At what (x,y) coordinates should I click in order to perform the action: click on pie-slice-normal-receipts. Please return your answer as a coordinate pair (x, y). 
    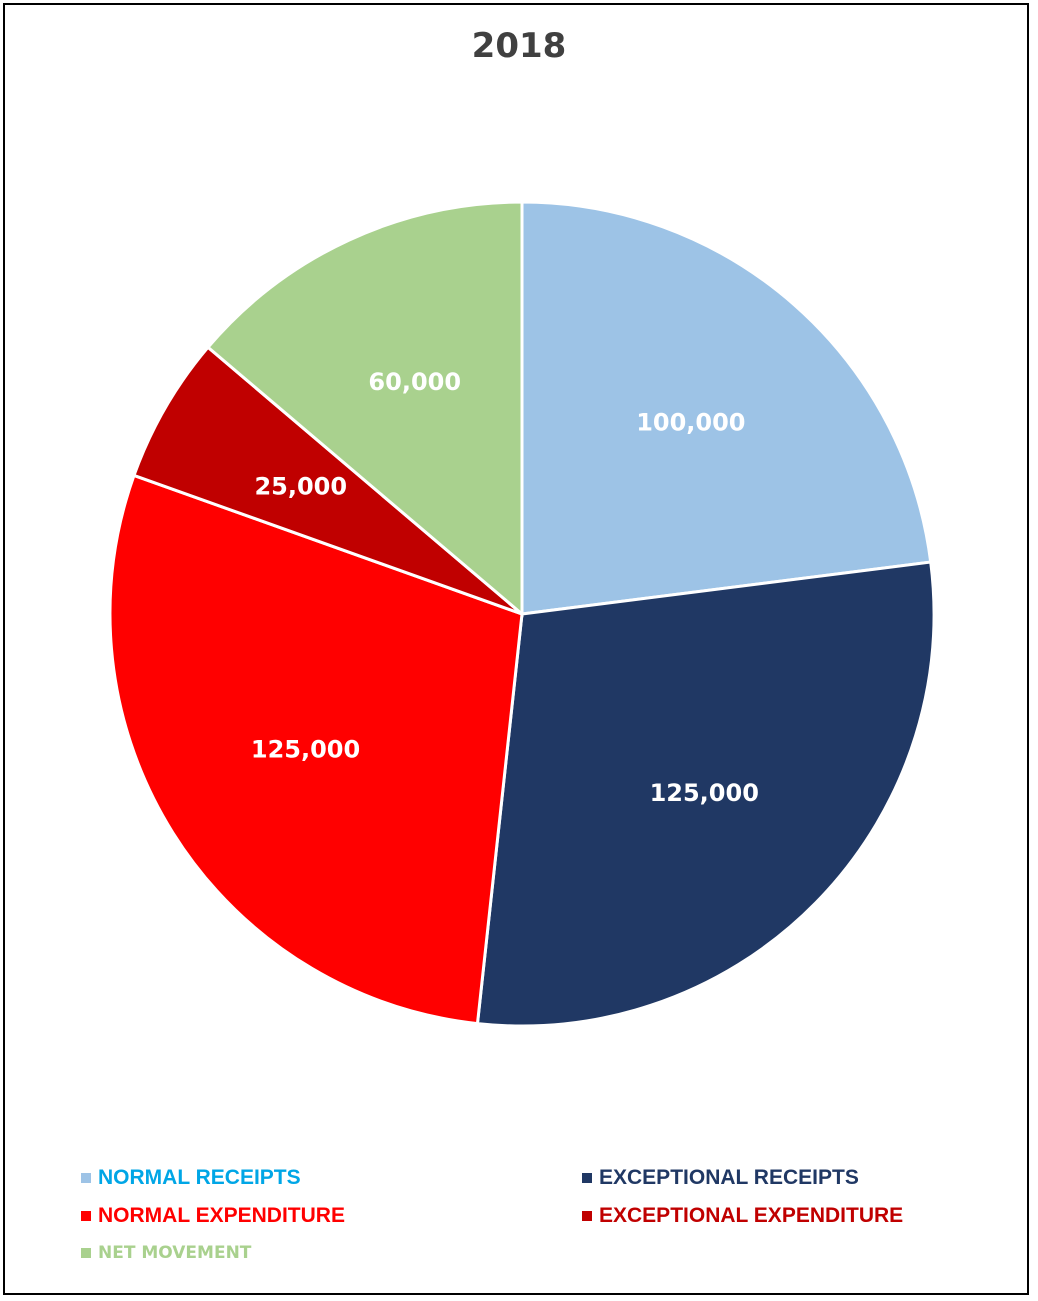
    Looking at the image, I should click on (726, 408).